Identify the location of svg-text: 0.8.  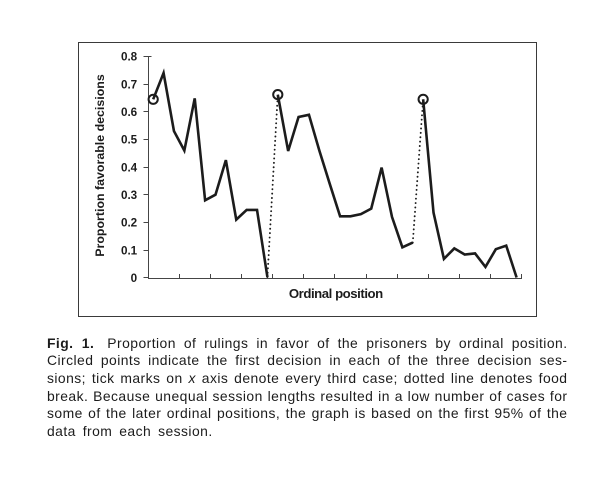
(129, 57).